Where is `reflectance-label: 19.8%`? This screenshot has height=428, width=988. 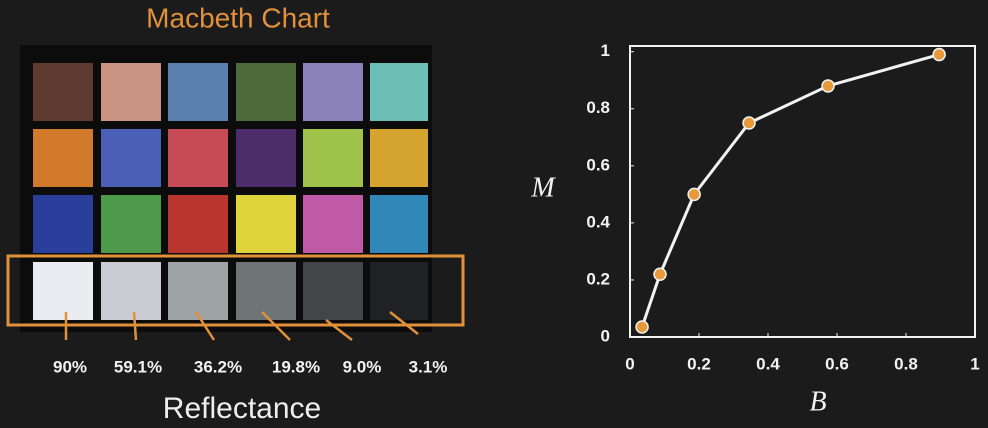
reflectance-label: 19.8% is located at coordinates (296, 366).